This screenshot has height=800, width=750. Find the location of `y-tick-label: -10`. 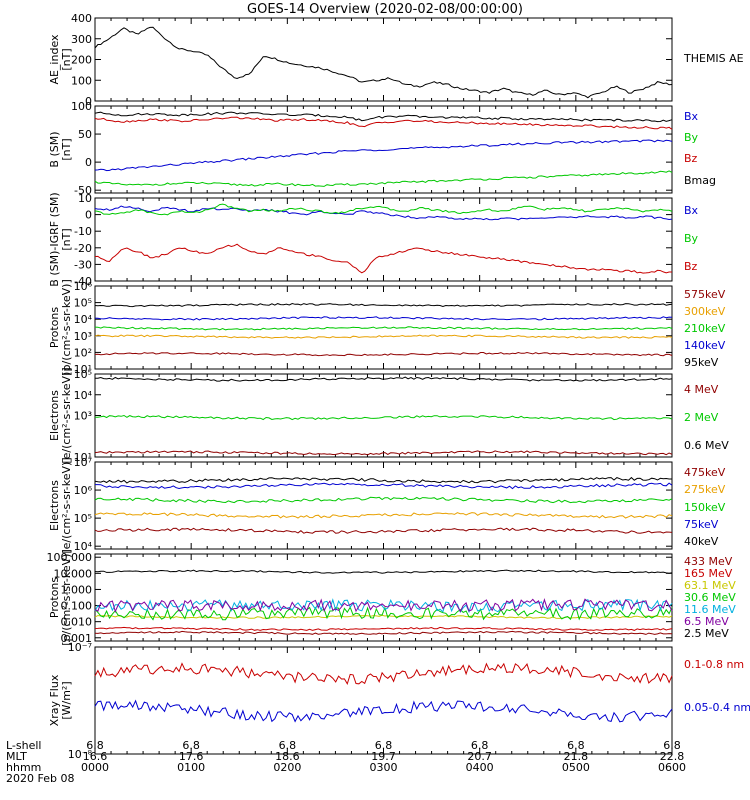

y-tick-label: -10 is located at coordinates (83, 231).